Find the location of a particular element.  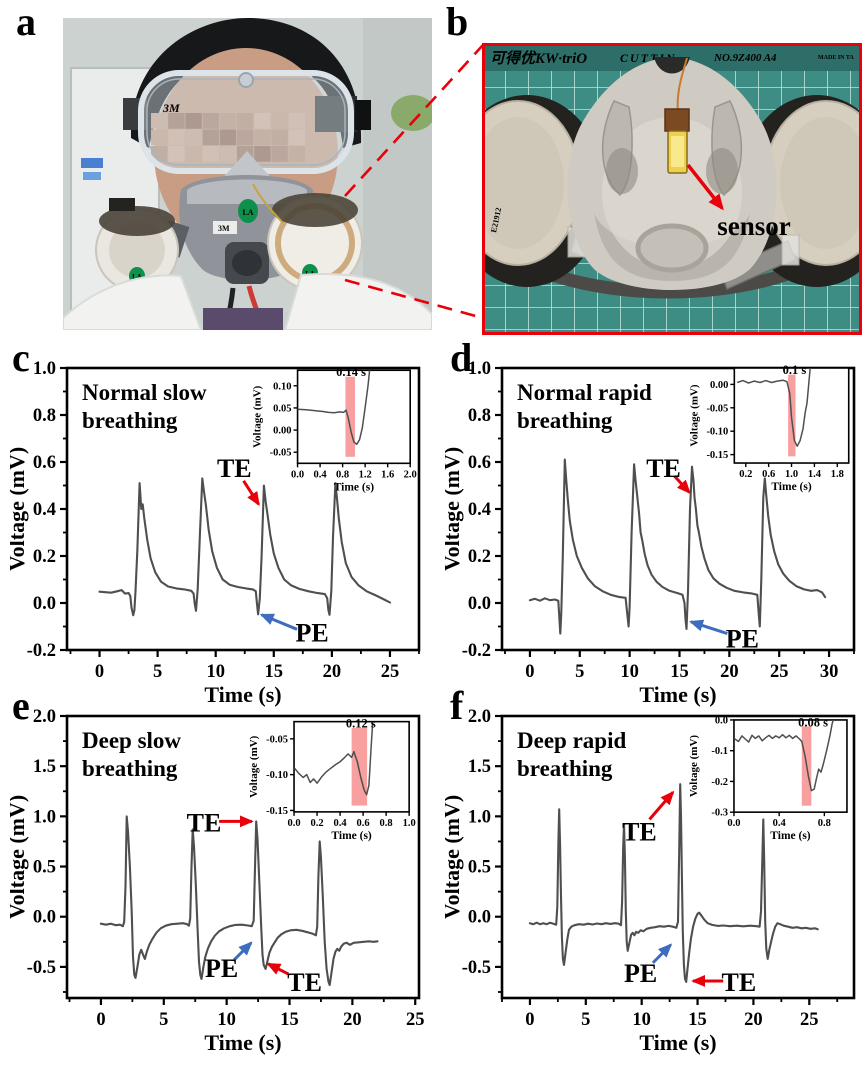

mask-apex-port is located at coordinates (672, 65).